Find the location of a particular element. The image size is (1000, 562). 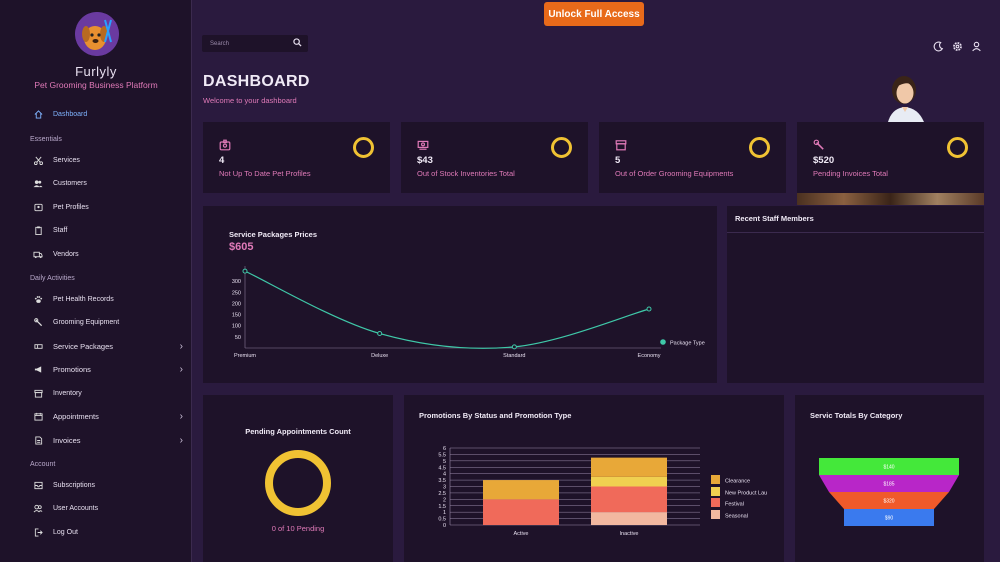

sidebar-item-label: Subscriptions is located at coordinates (74, 485).